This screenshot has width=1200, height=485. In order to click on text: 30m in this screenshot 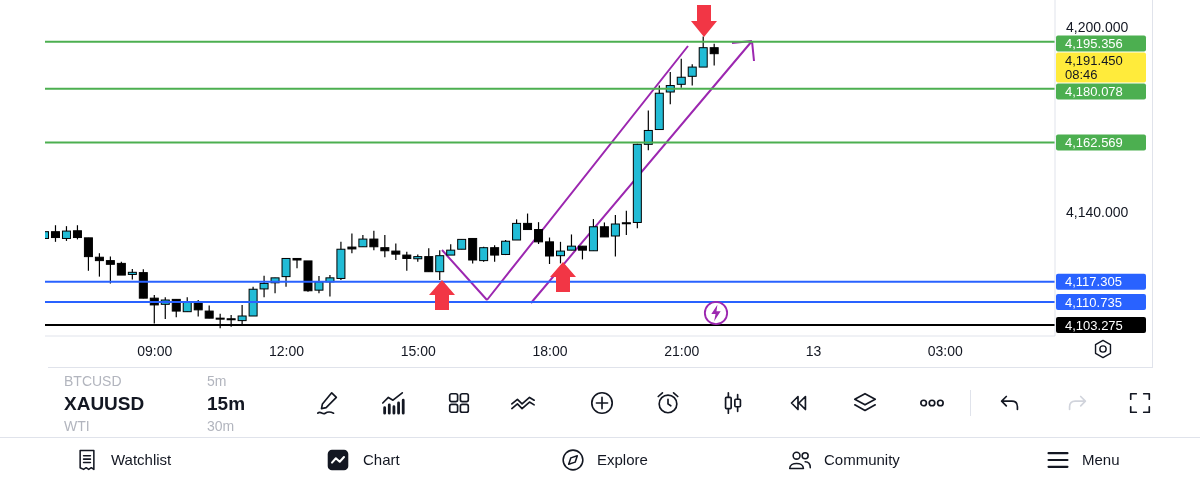, I will do `click(221, 426)`.